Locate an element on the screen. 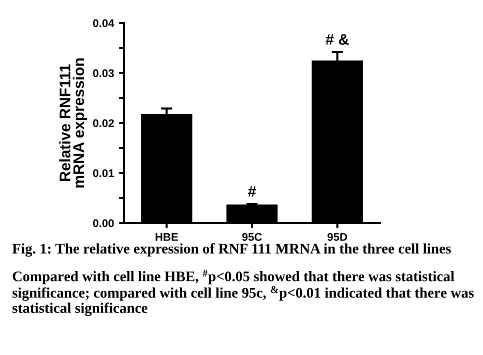  y-tick-label: 0.01 is located at coordinates (103, 173).